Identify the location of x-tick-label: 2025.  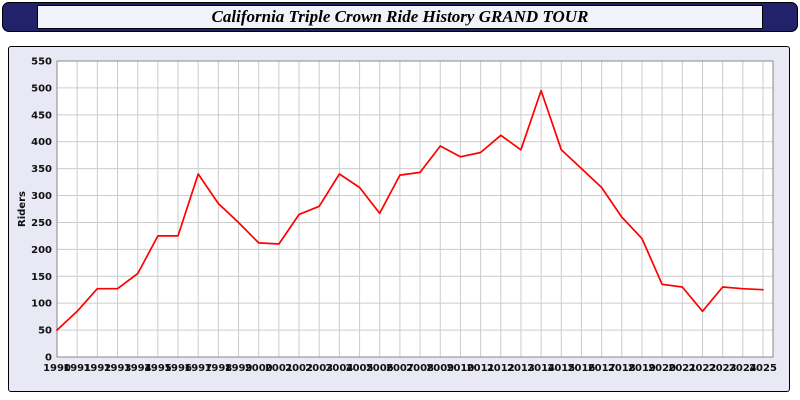
(763, 368).